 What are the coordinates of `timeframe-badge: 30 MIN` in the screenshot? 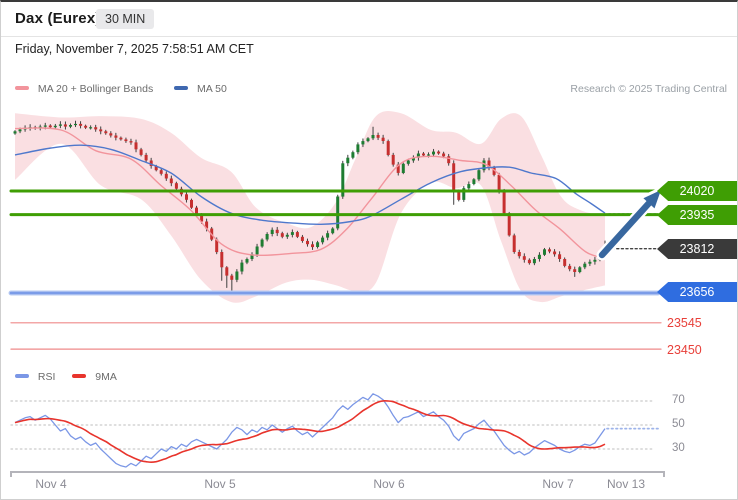 It's located at (125, 19).